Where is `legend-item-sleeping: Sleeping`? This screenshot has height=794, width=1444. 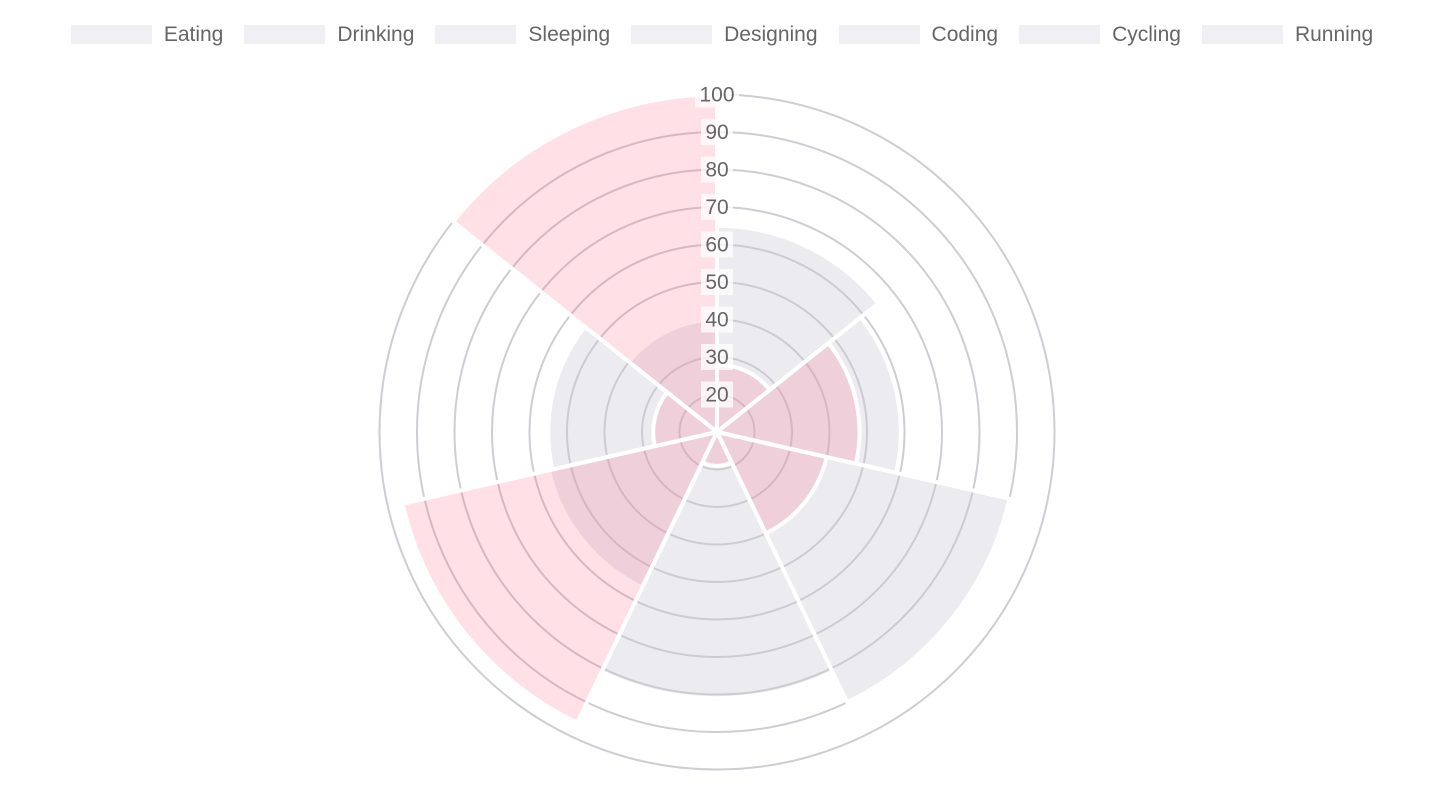
legend-item-sleeping: Sleeping is located at coordinates (522, 34).